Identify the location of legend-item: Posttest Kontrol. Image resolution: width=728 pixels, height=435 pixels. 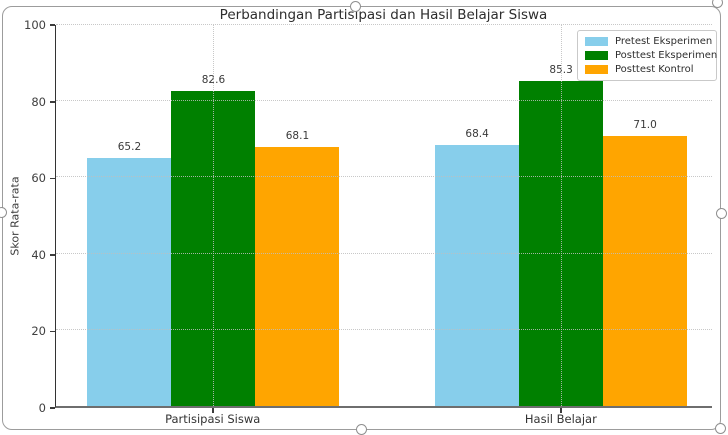
(648, 69).